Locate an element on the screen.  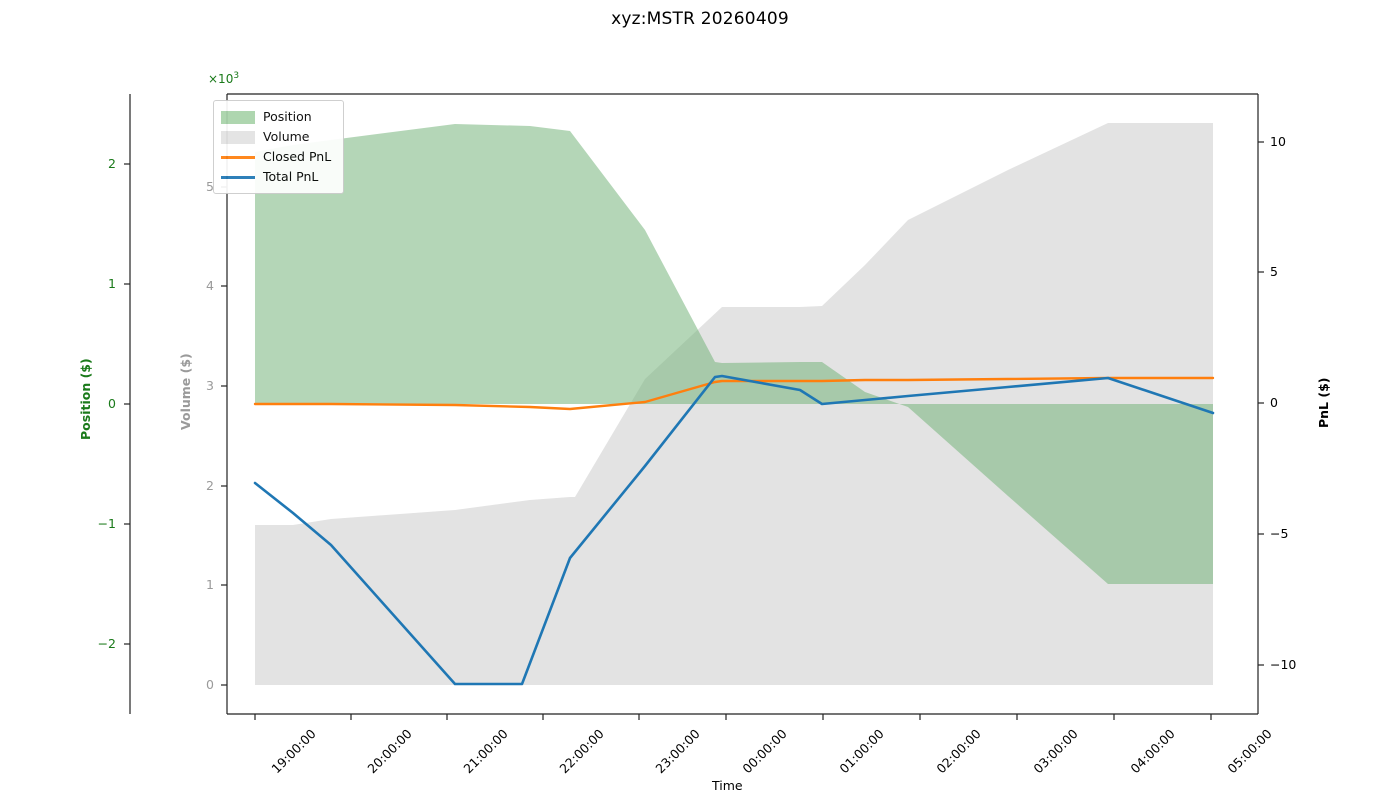
pnl-tick-label-neg10: −10 is located at coordinates (1283, 664).